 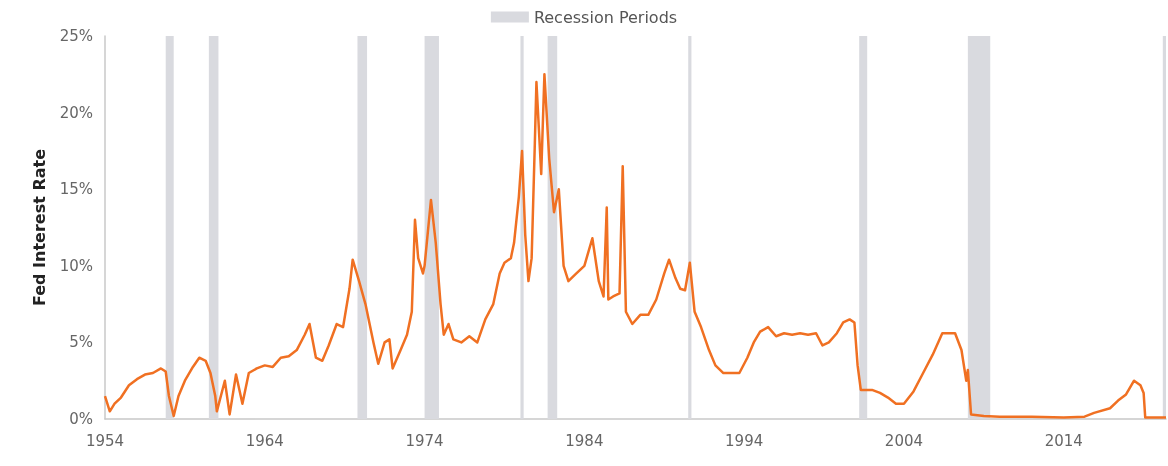 I want to click on x-tick-label: 1984, so click(x=584, y=440).